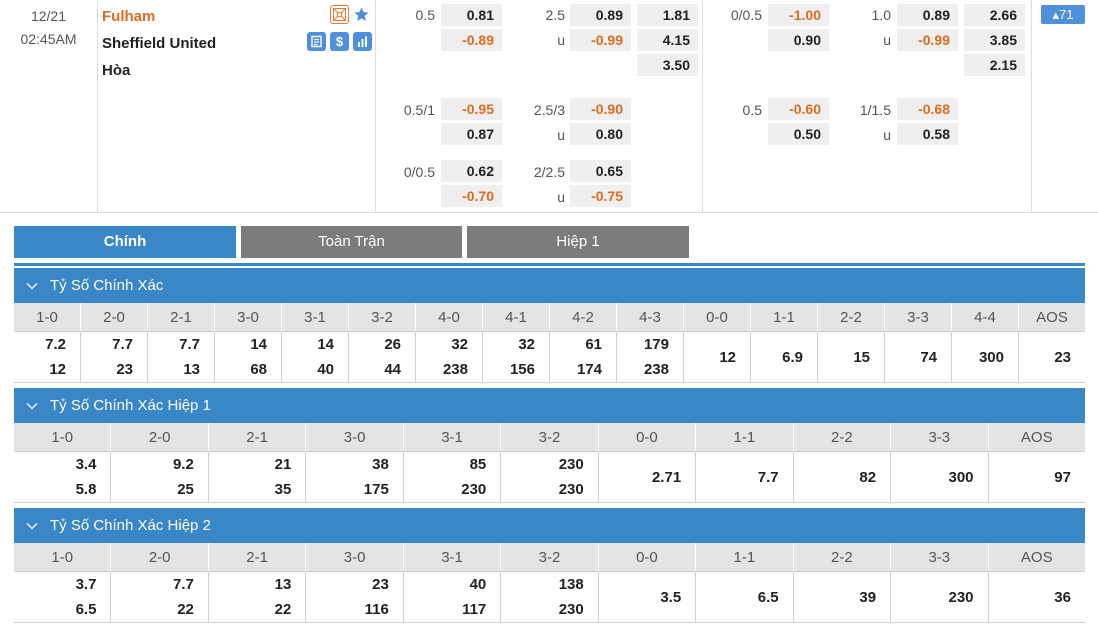  What do you see at coordinates (745, 477) in the screenshot?
I see `score-odds-cell: 7.7` at bounding box center [745, 477].